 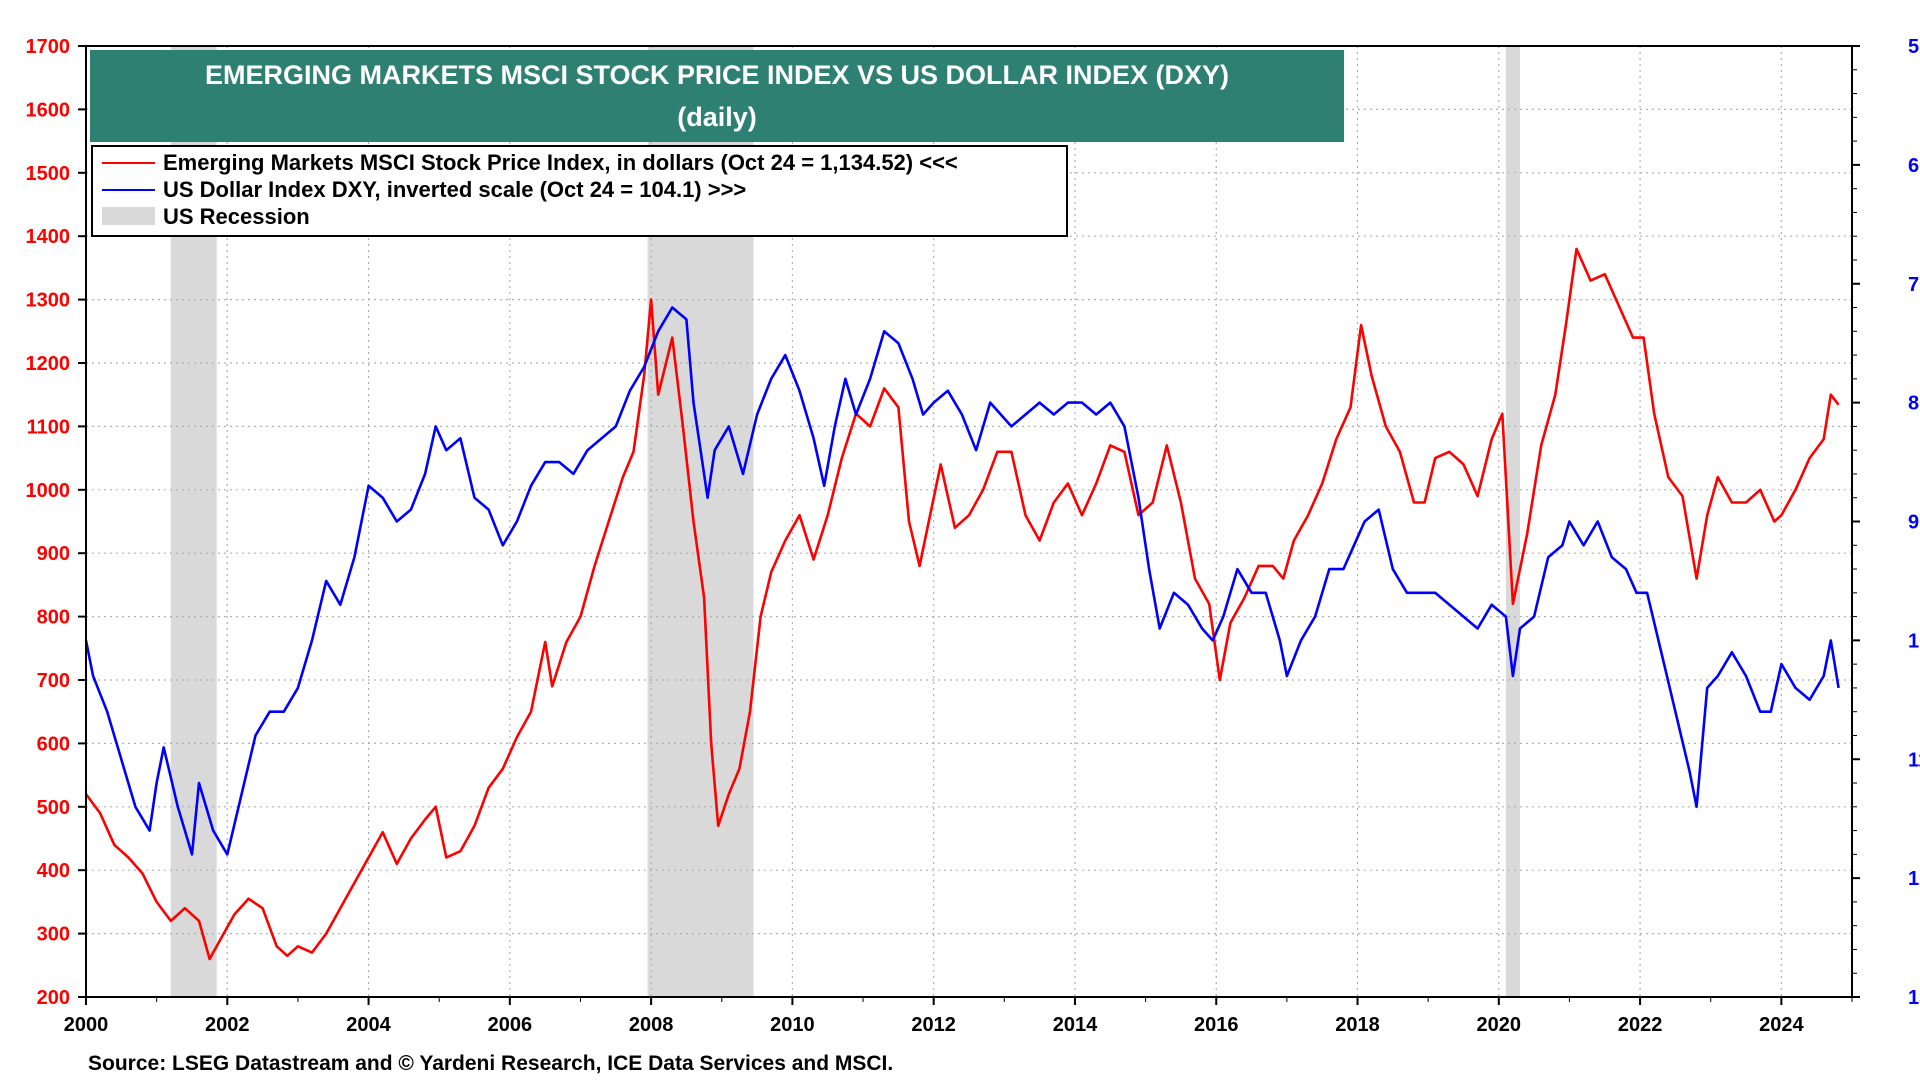 What do you see at coordinates (1914, 166) in the screenshot?
I see `right-tick-label-1: 60` at bounding box center [1914, 166].